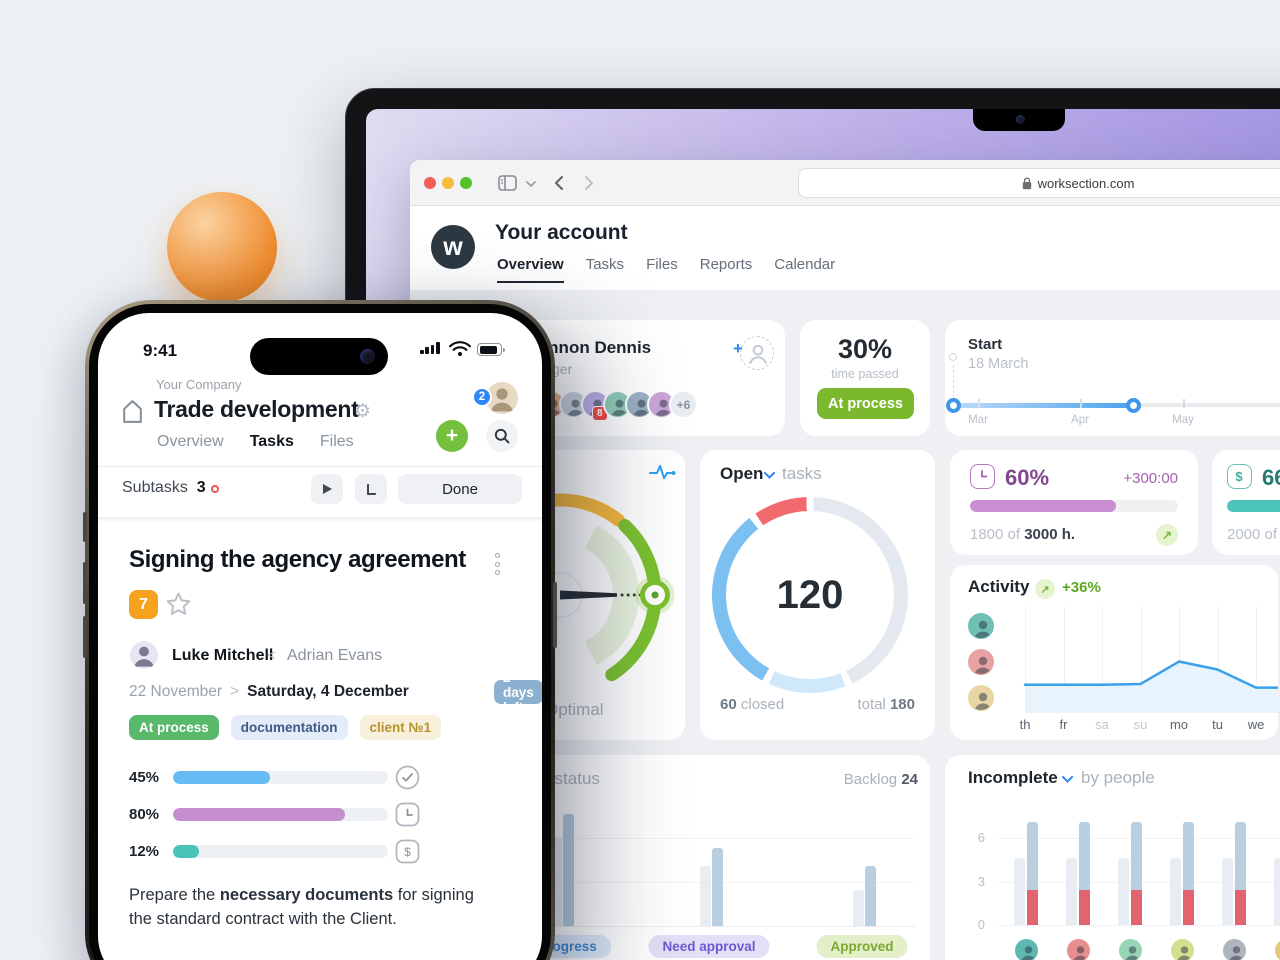 This screenshot has width=1280, height=960. What do you see at coordinates (662, 264) in the screenshot?
I see `tab-files: Files` at bounding box center [662, 264].